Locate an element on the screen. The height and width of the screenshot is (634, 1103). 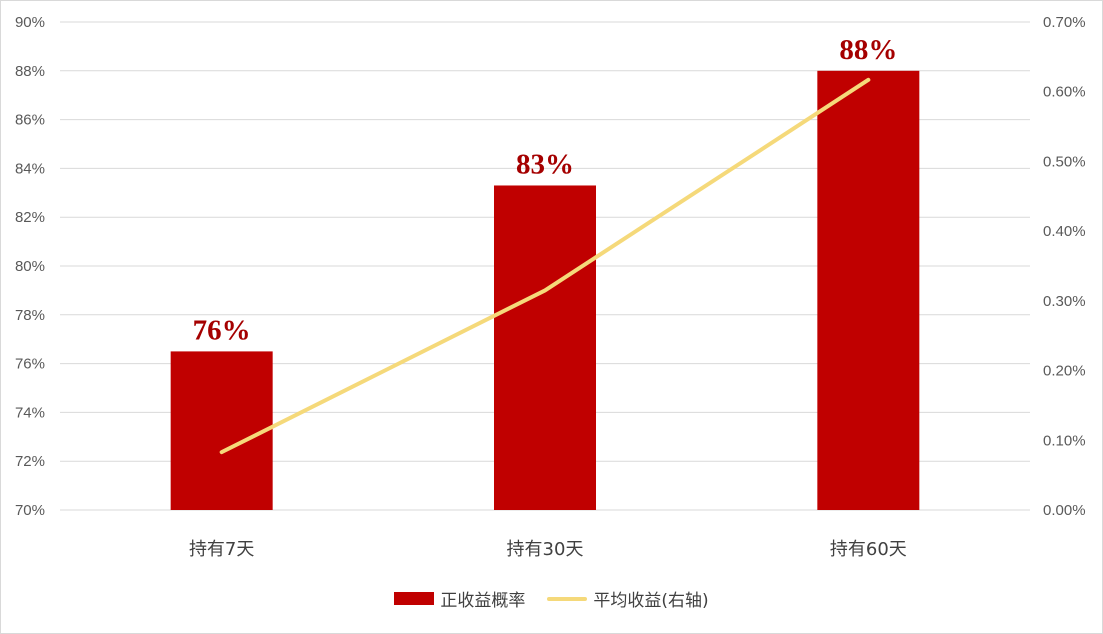
left-axis-ticks: 70% 72% 74% 76% 78% 80% 82% 84% 86% 88% 90% is located at coordinates (30, 266).